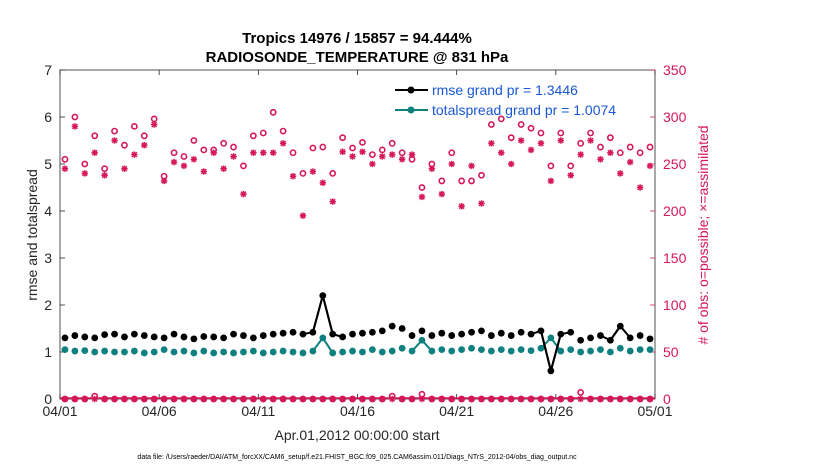  What do you see at coordinates (32, 235) in the screenshot?
I see `y-axis-left-label: rmse and totalspread` at bounding box center [32, 235].